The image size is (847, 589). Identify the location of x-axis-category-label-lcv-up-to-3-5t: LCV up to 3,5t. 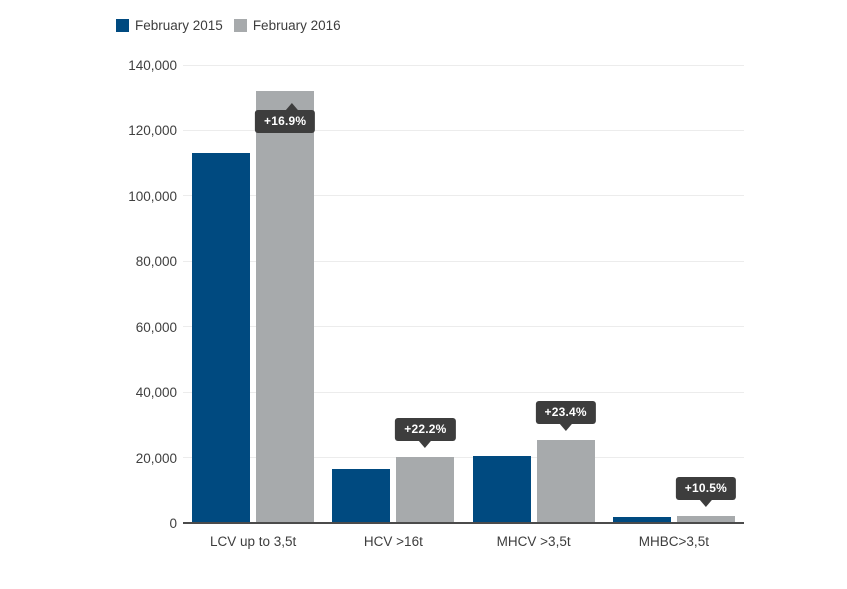
(253, 541).